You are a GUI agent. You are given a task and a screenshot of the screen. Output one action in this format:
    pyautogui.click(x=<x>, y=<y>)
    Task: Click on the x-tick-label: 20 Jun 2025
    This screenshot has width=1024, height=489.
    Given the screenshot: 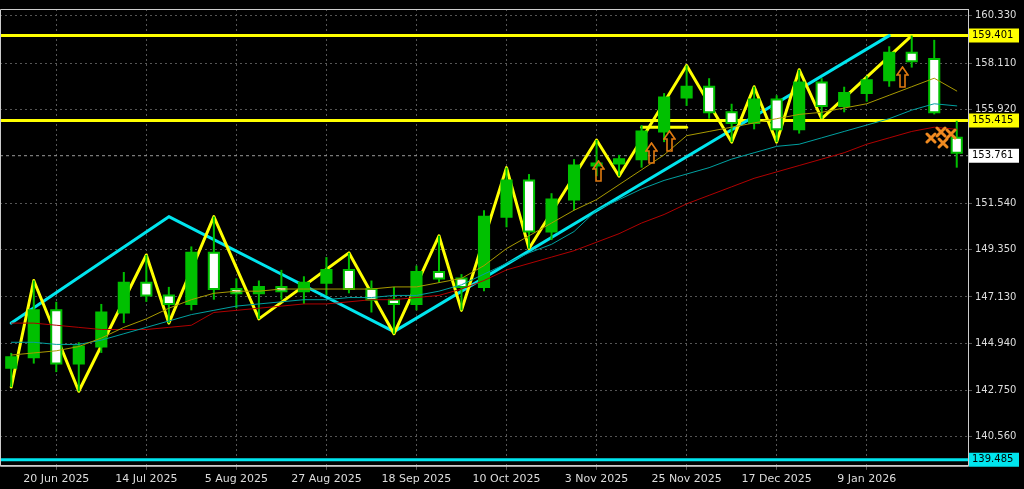 What is the action you would take?
    pyautogui.click(x=56, y=479)
    